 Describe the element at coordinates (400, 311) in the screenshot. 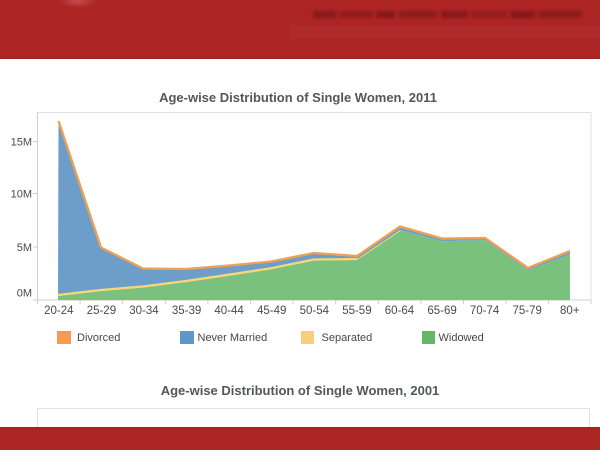

I see `svg-text: 60-64` at that location.